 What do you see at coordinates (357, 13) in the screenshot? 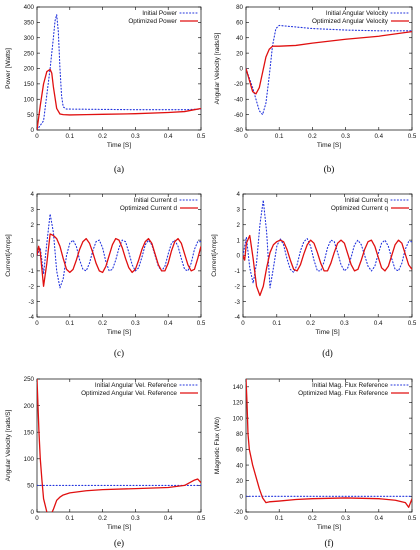
I see `legend-label: Initial Angular Velocity` at bounding box center [357, 13].